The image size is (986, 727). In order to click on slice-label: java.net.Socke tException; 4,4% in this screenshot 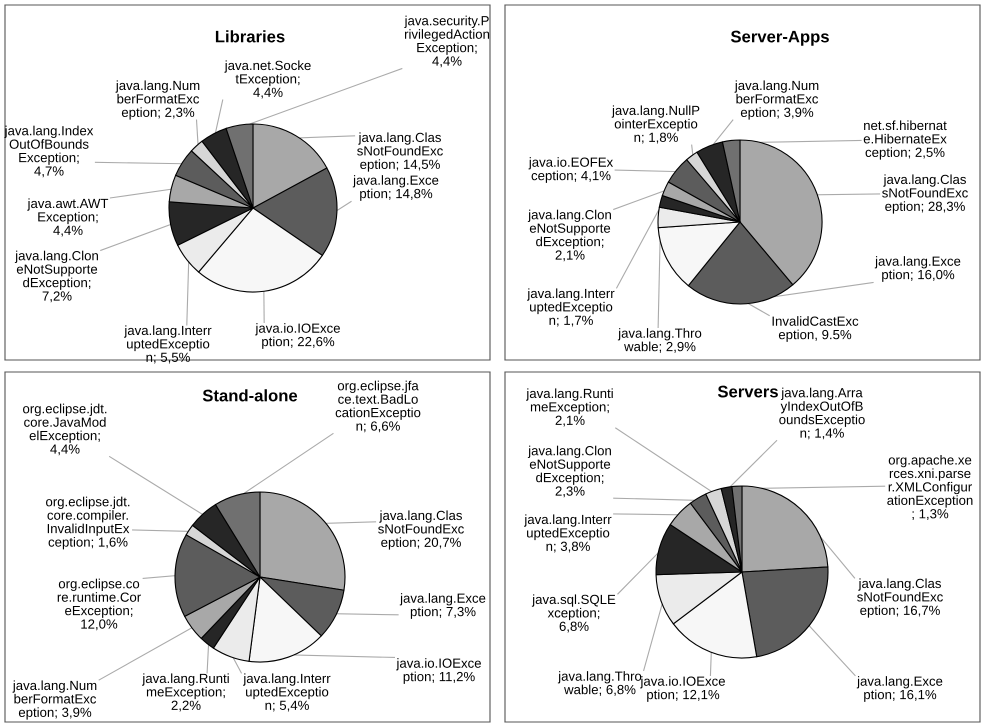, I will do `click(267, 79)`.